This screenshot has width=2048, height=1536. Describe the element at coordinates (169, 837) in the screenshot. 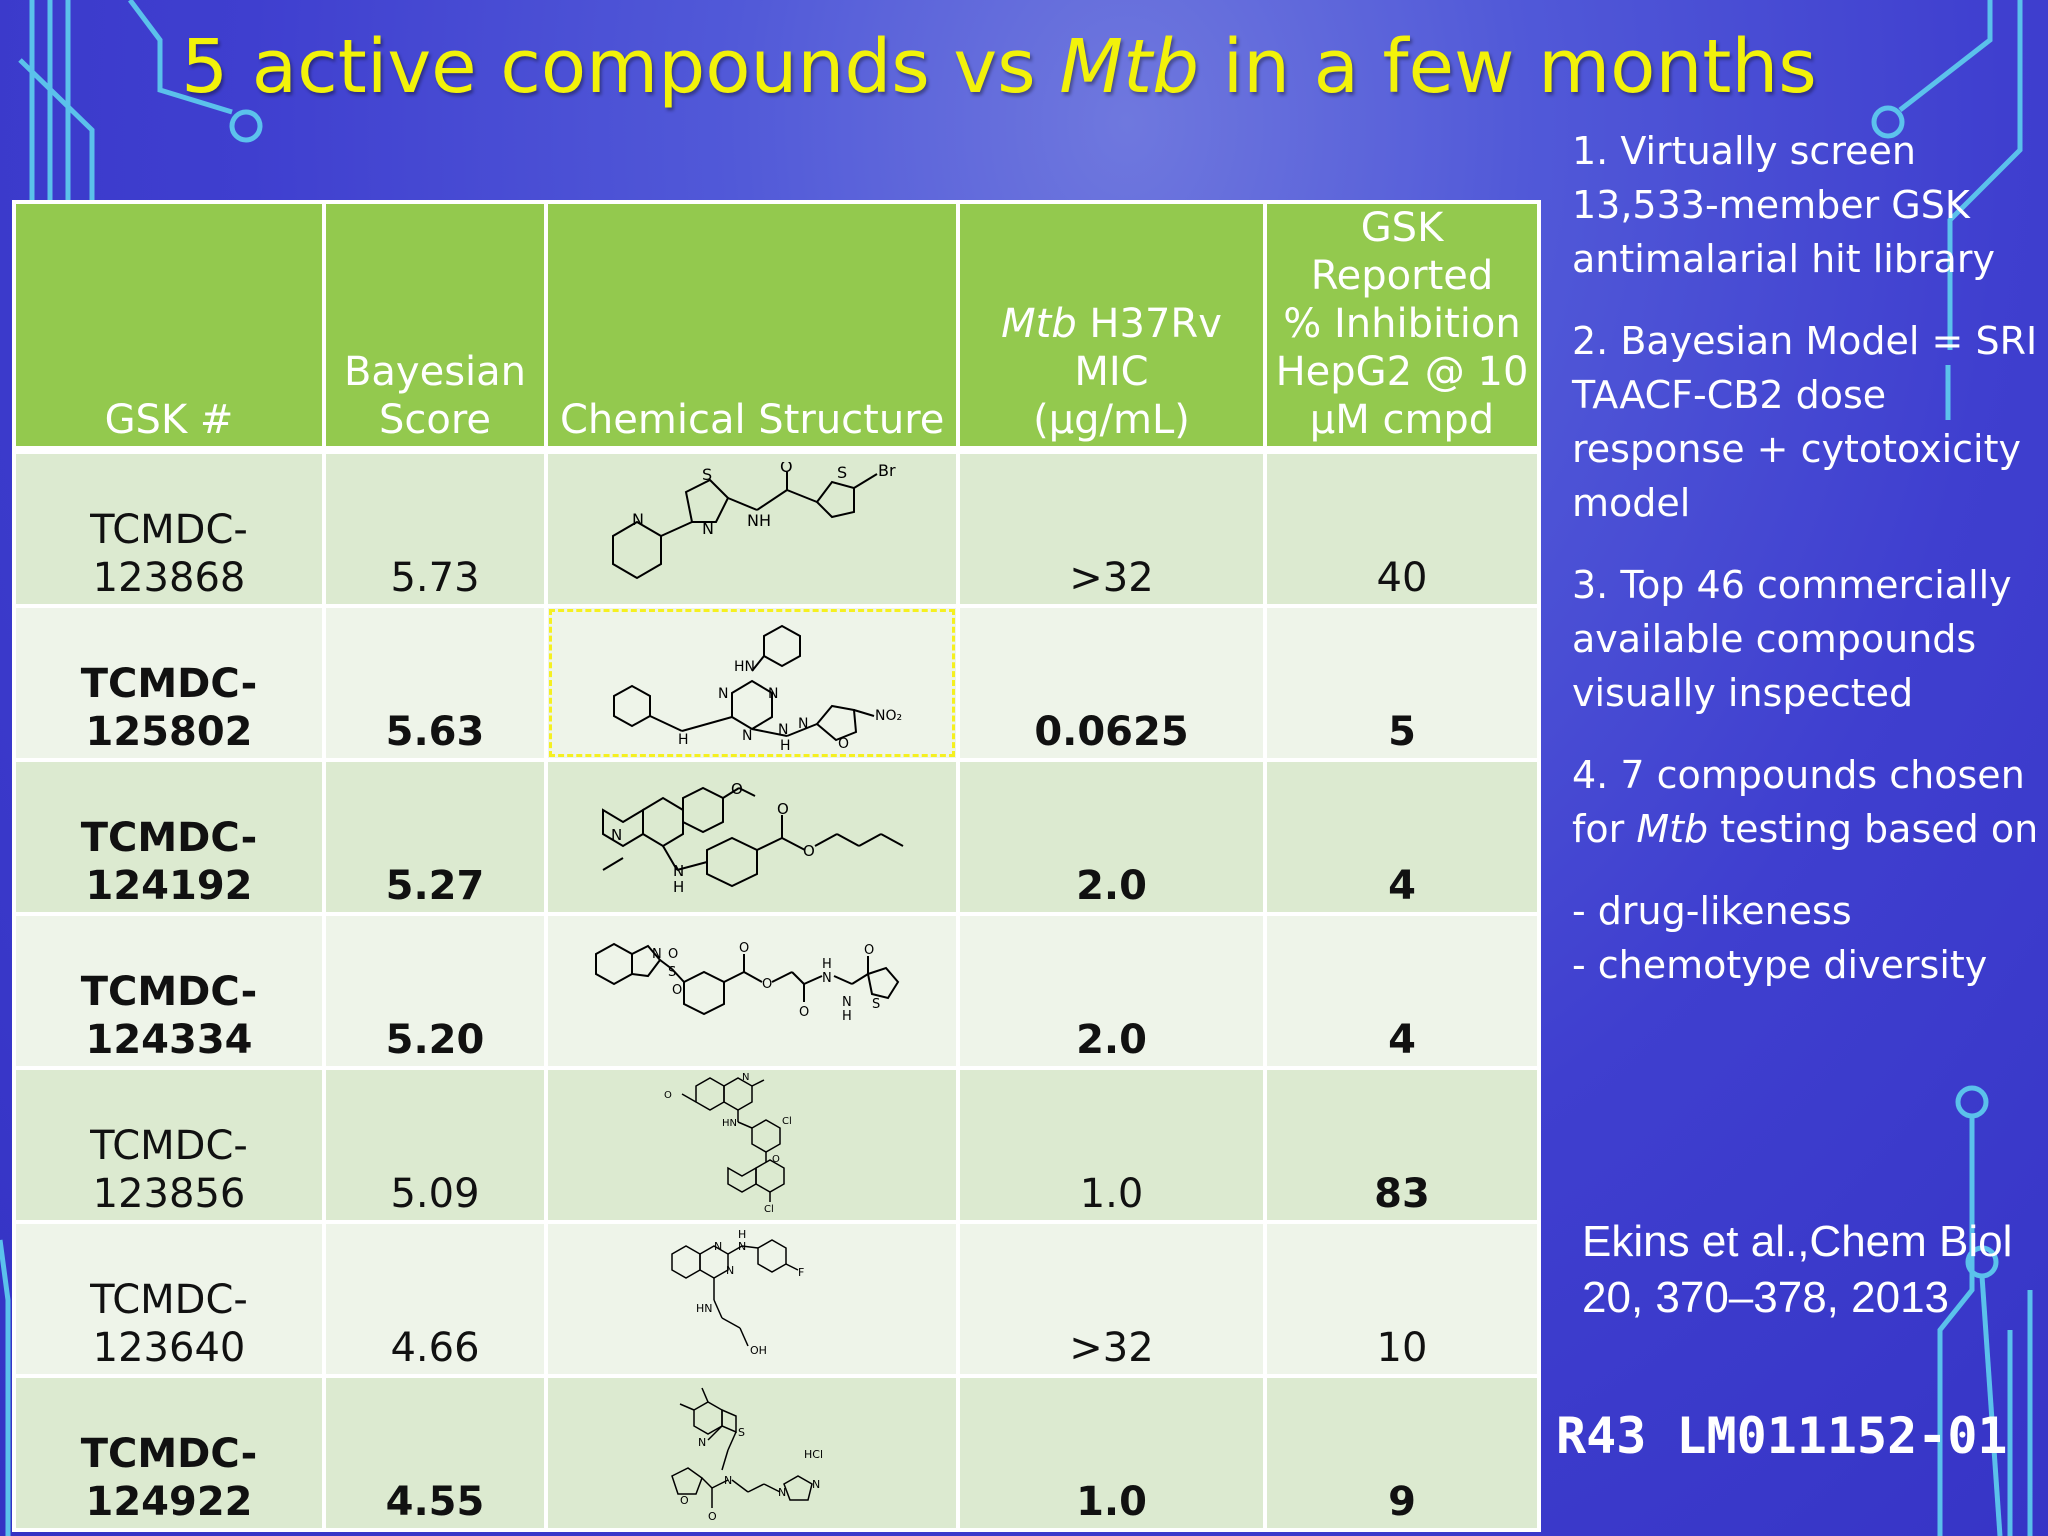

I see `gsk-id: TCMDC- 124192` at that location.